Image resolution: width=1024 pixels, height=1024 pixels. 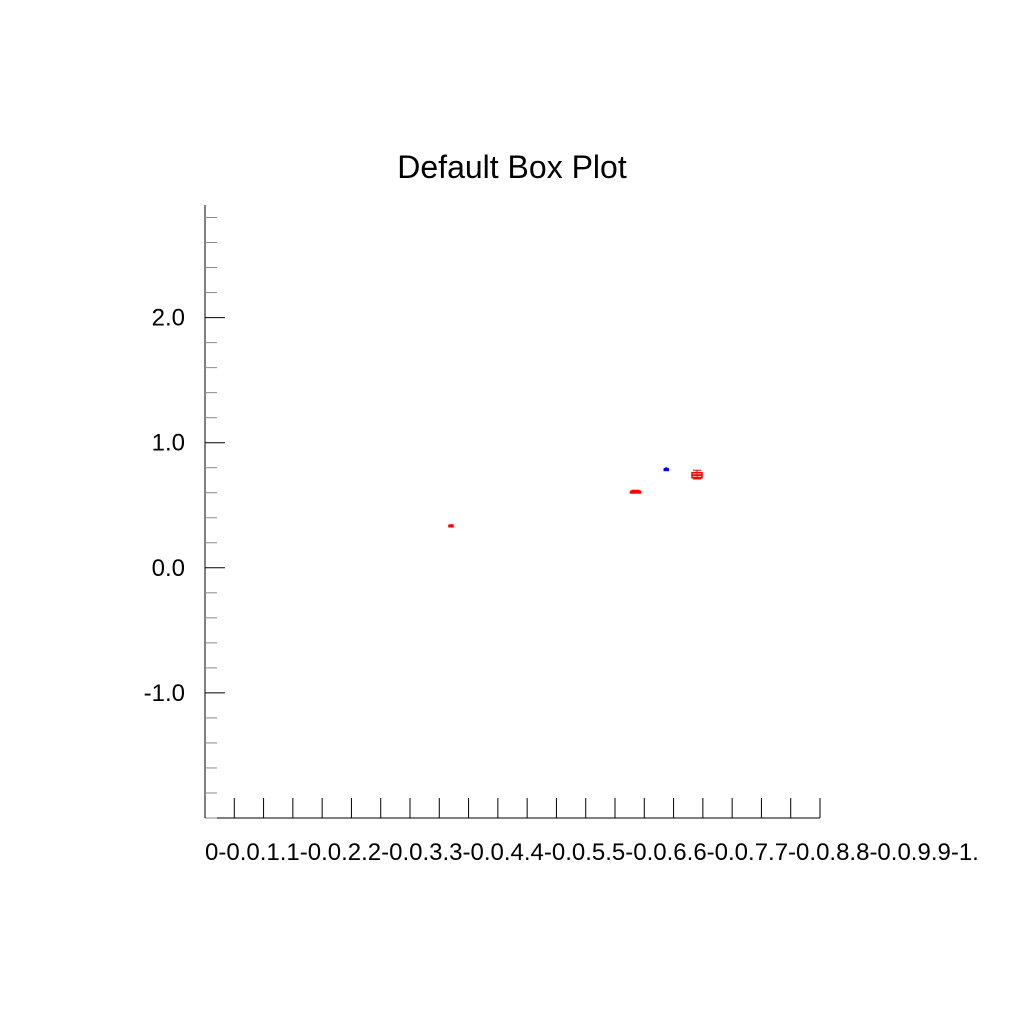 I want to click on y-tick-label: 0.0, so click(x=168, y=568).